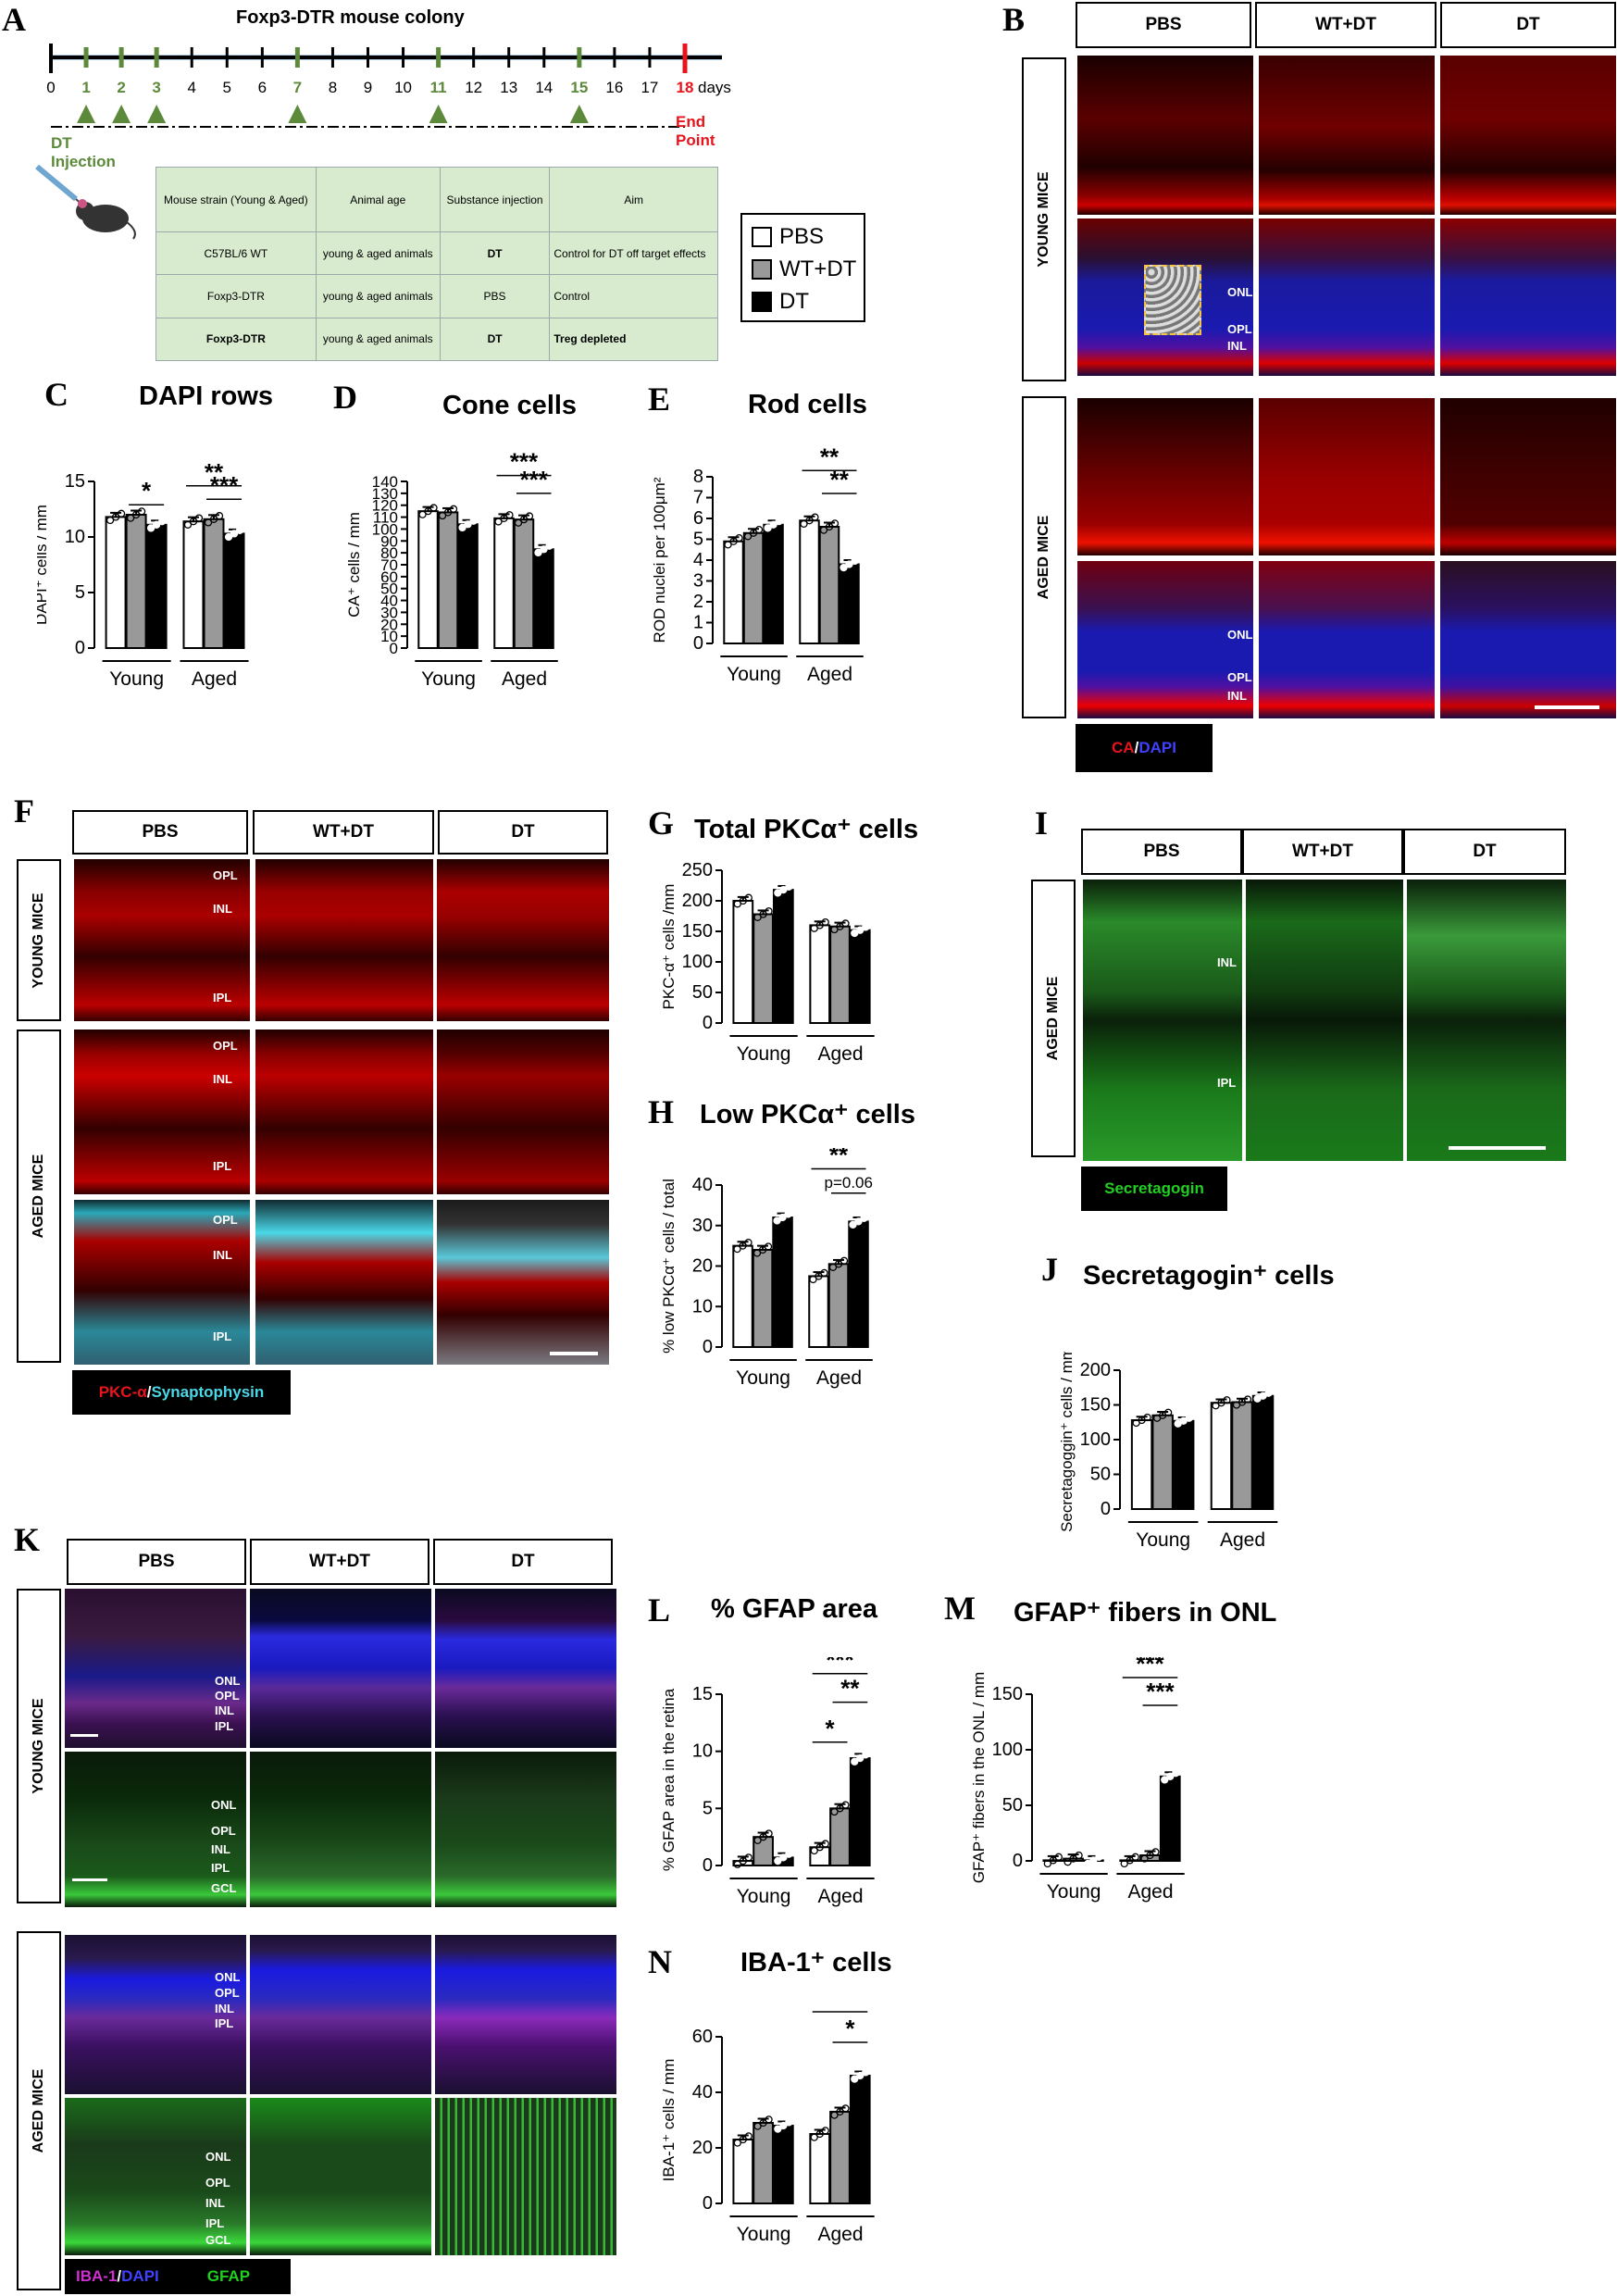 Image resolution: width=1617 pixels, height=2296 pixels. What do you see at coordinates (669, 2120) in the screenshot?
I see `y-axis-label: IBA-1⁺ cells / mm` at bounding box center [669, 2120].